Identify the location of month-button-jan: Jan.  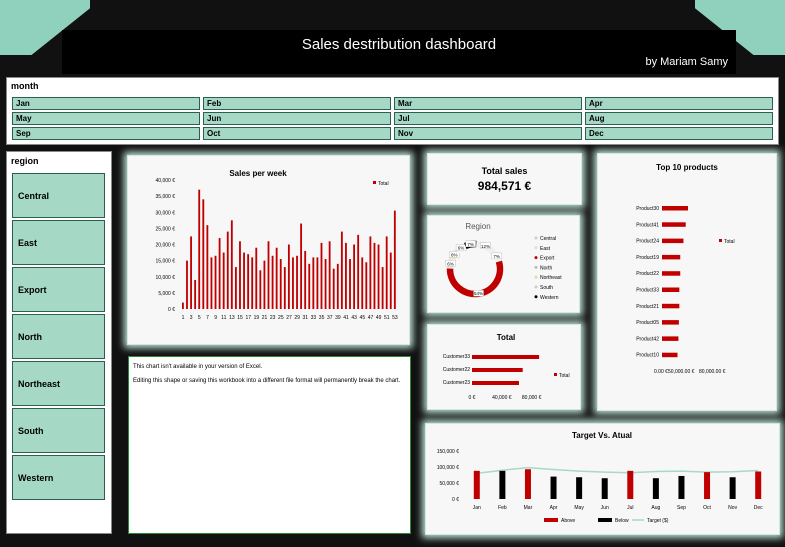
(106, 103).